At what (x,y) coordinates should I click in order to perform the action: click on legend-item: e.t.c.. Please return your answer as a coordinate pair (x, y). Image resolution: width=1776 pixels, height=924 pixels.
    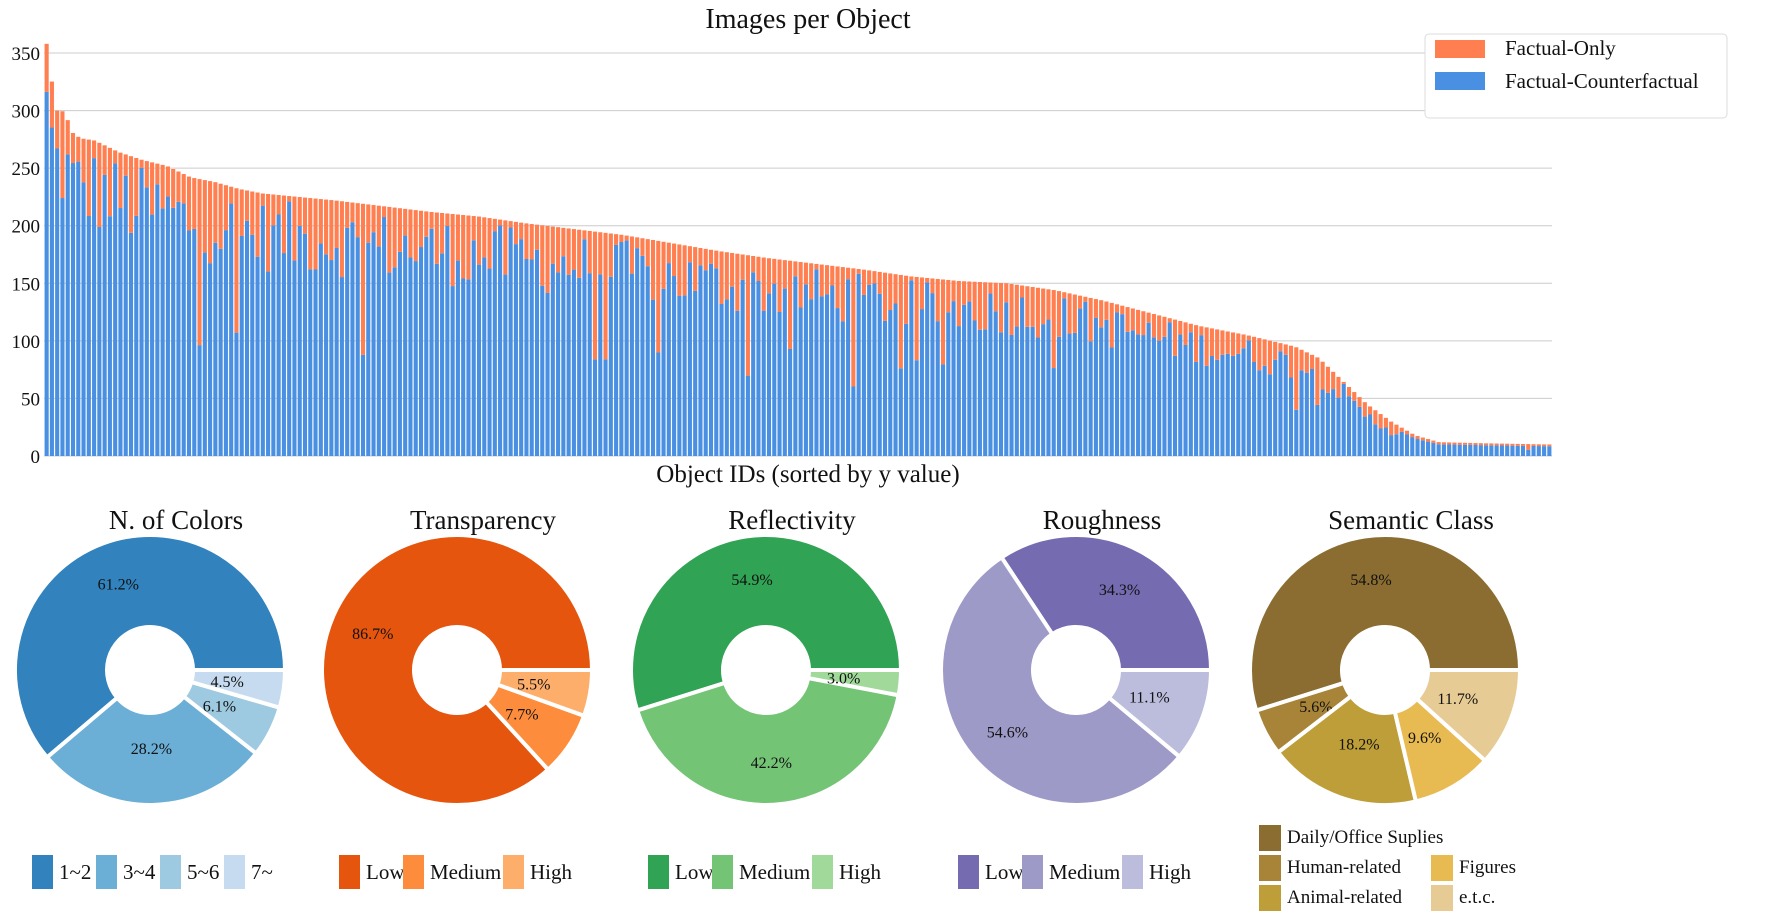
    Looking at the image, I should click on (1463, 898).